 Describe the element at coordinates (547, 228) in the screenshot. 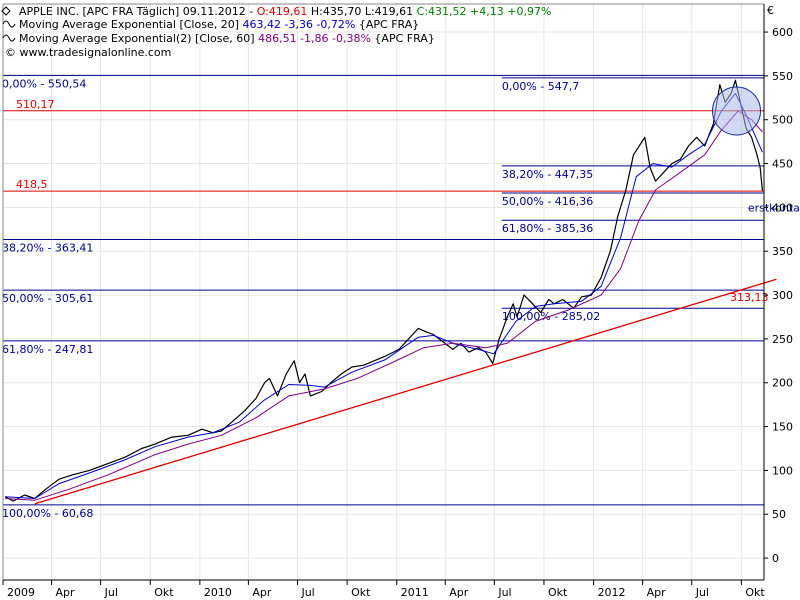

I see `fib-right-label: 61,80% - 385,36` at that location.